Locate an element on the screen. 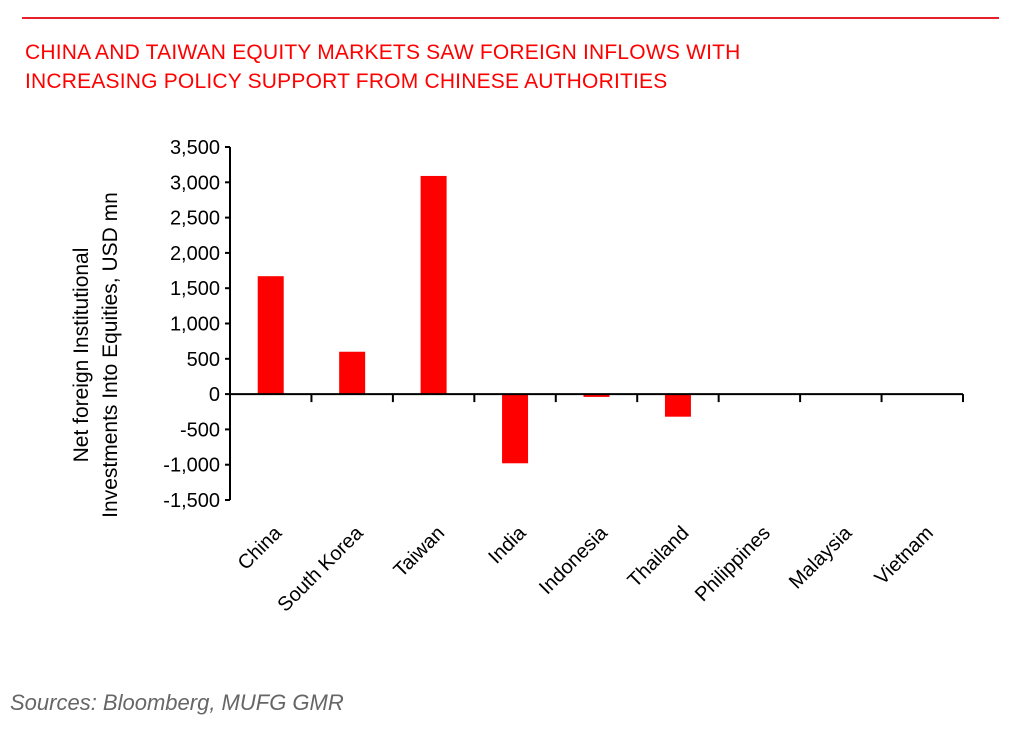 The height and width of the screenshot is (733, 1022). x-tick-label: China is located at coordinates (260, 547).